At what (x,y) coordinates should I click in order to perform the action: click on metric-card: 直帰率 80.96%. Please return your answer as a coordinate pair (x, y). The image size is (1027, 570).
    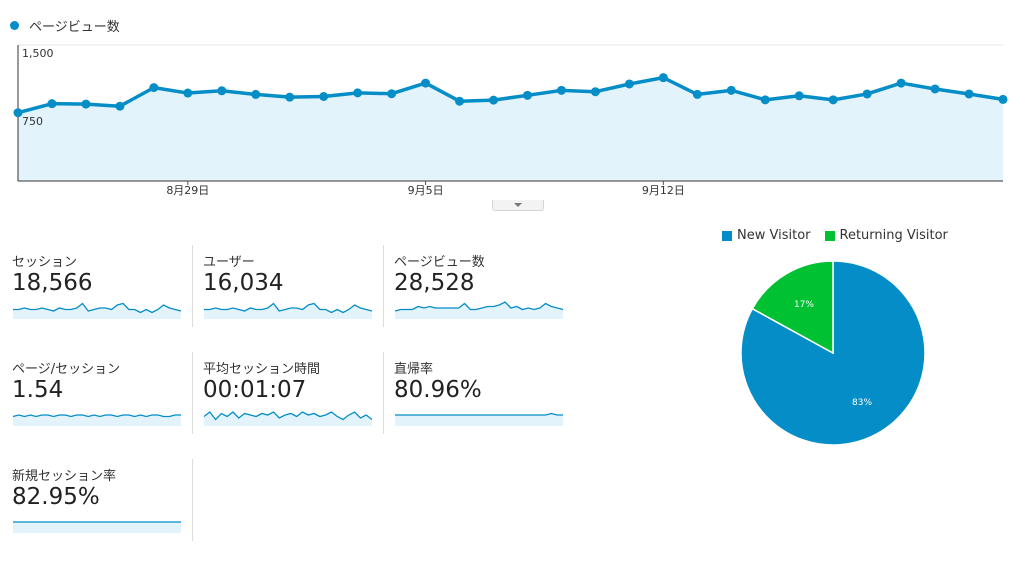
    Looking at the image, I should click on (480, 393).